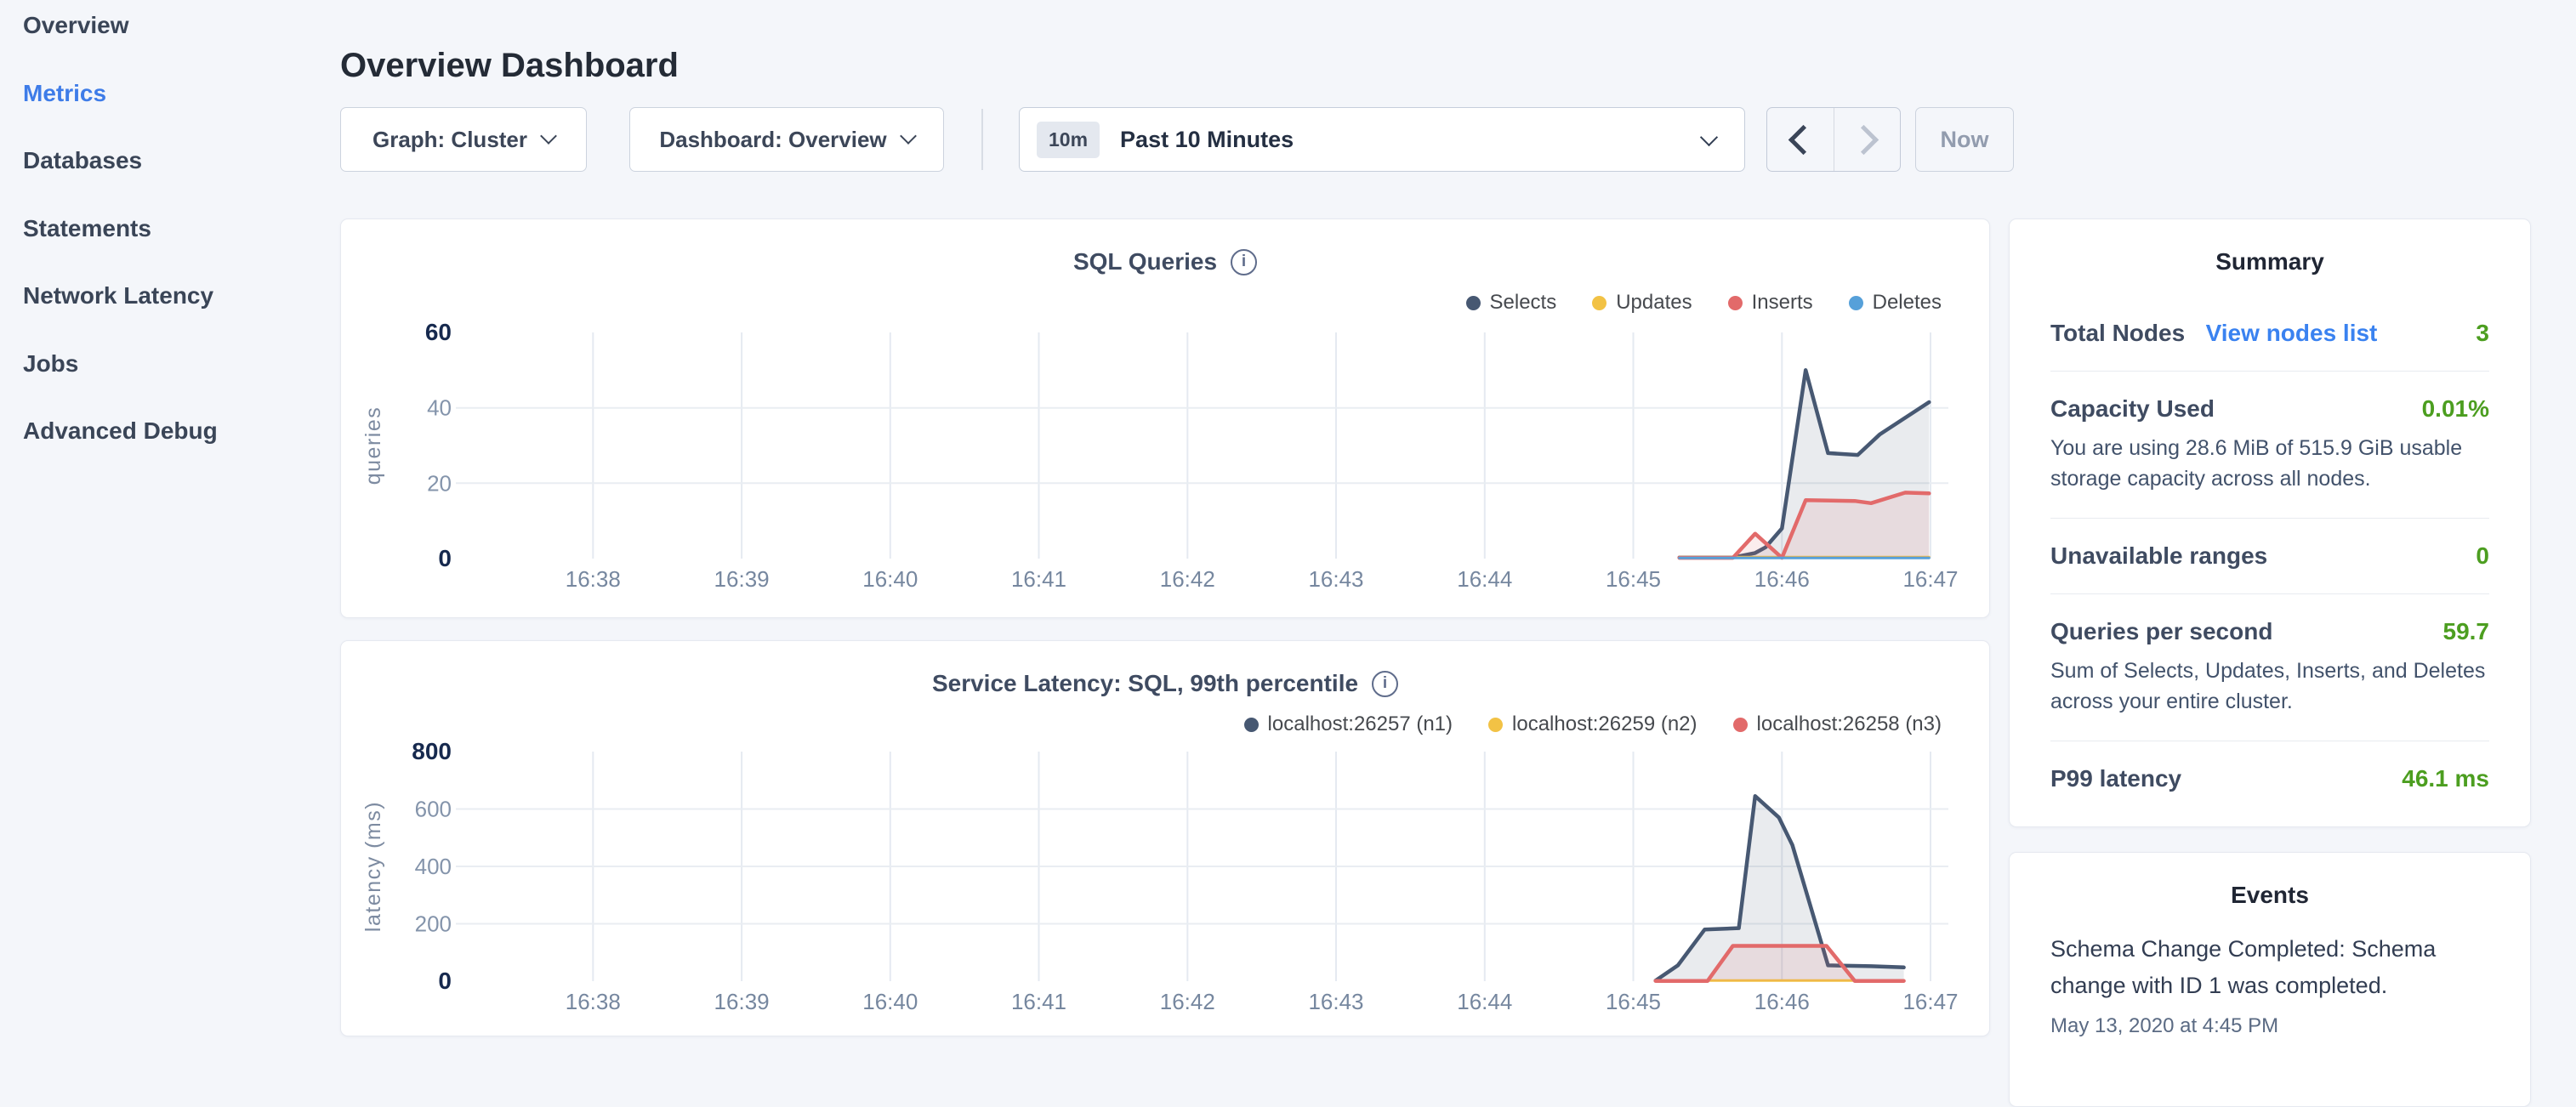 The height and width of the screenshot is (1107, 2576). Describe the element at coordinates (1604, 723) in the screenshot. I see `legend-label: localhost:26259 (n2)` at that location.